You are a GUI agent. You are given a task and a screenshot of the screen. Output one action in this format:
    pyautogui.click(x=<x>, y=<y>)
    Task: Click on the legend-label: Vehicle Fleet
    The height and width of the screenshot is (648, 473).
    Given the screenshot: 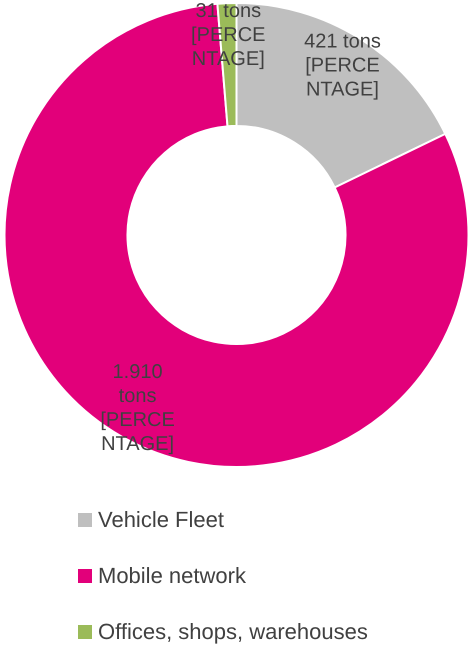 What is the action you would take?
    pyautogui.click(x=161, y=520)
    